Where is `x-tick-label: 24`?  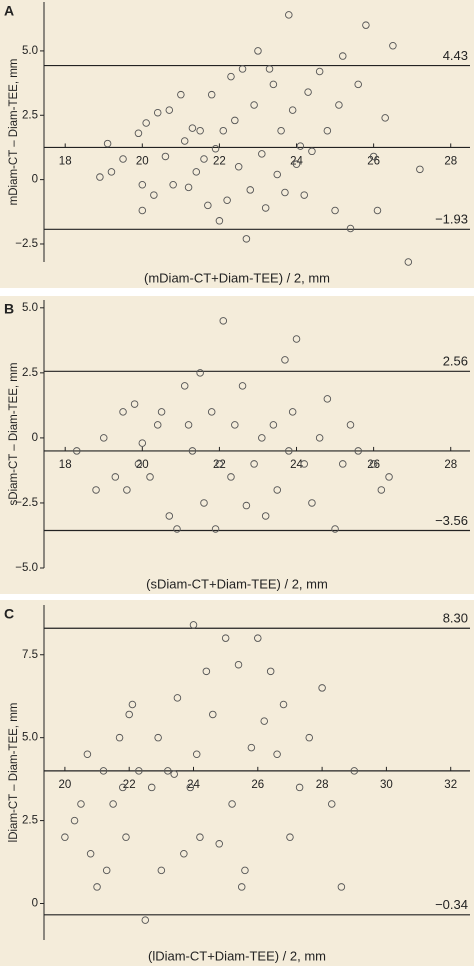 x-tick-label: 24 is located at coordinates (193, 785).